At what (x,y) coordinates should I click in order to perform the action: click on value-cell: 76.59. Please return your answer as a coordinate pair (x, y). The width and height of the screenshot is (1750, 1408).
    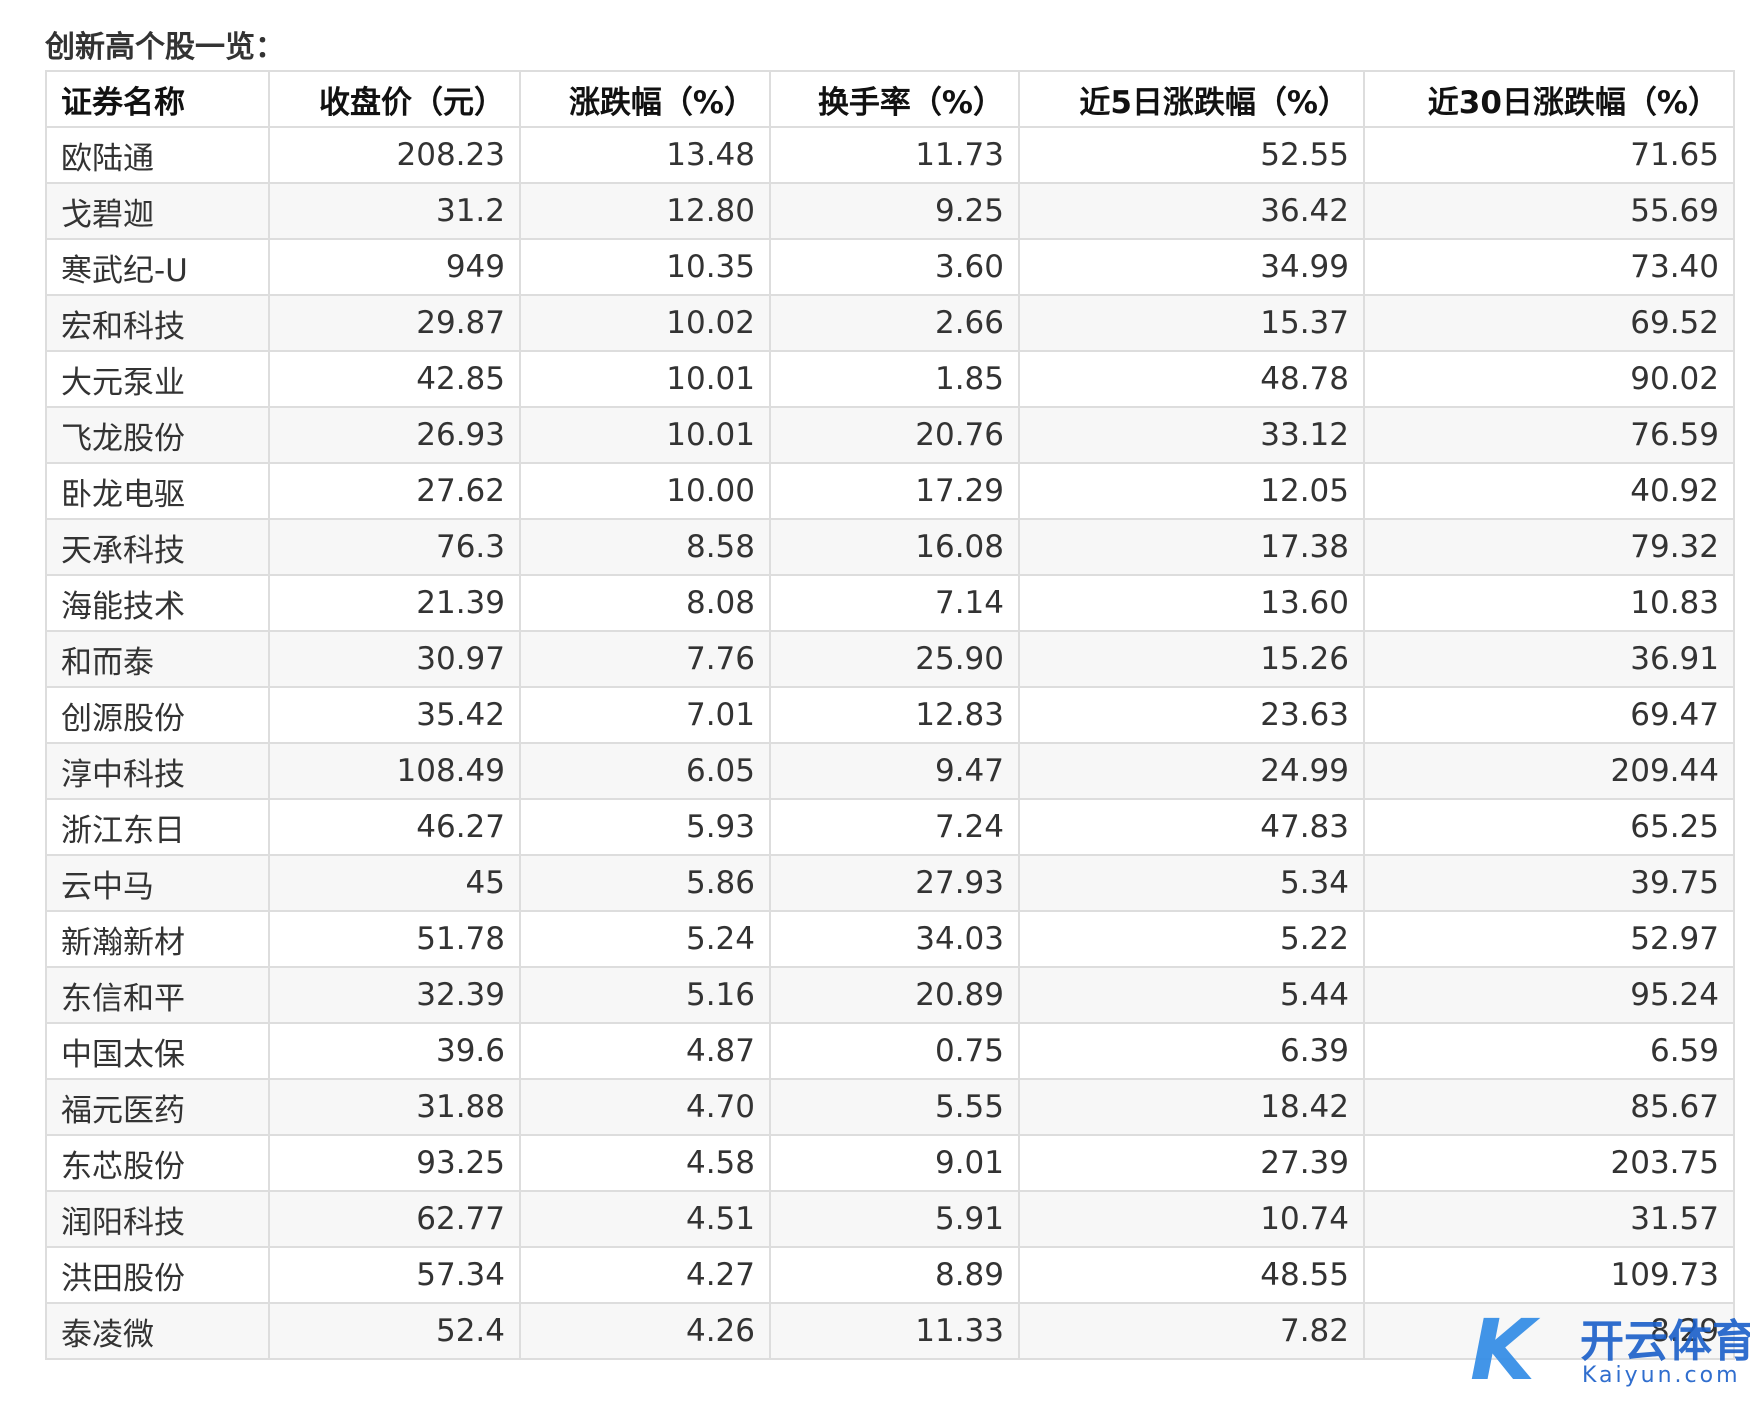
    Looking at the image, I should click on (1549, 435).